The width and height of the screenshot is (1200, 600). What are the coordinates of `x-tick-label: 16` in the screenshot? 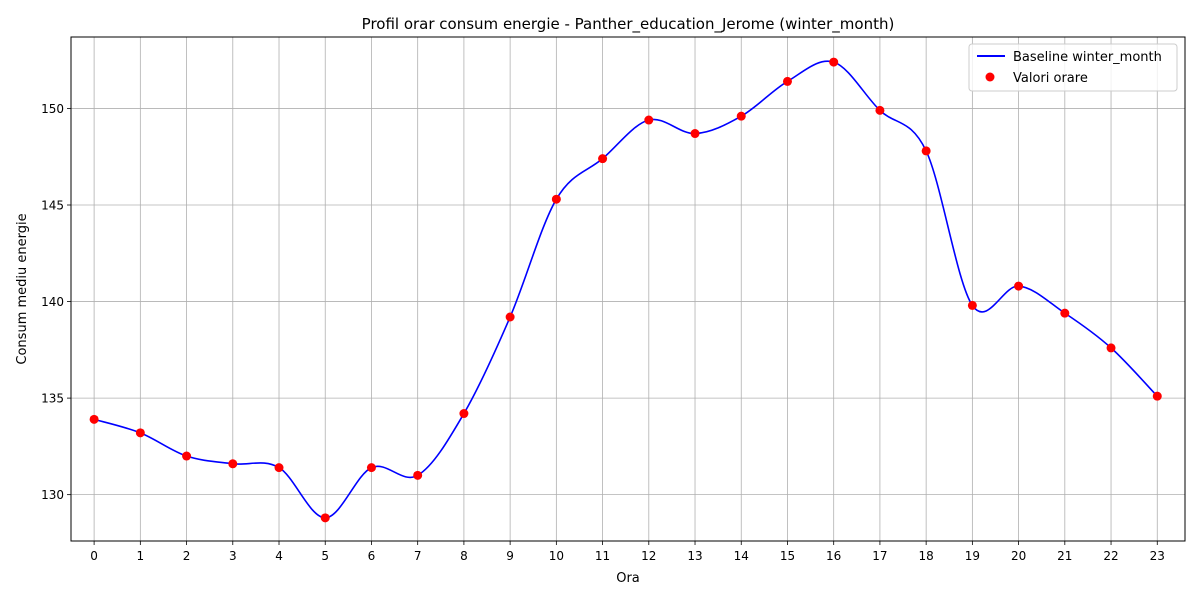 It's located at (833, 556).